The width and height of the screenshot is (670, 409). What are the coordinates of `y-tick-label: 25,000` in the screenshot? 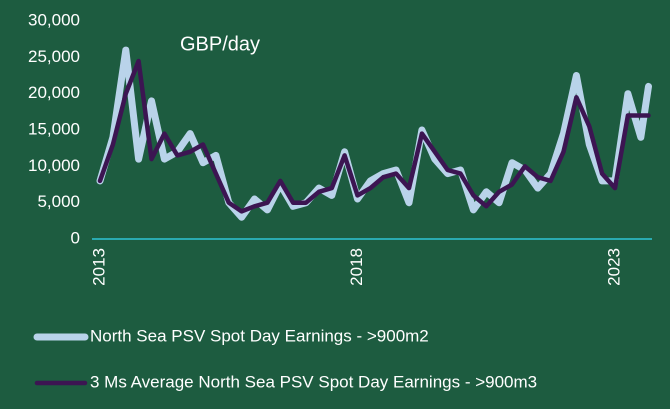 It's located at (54, 56).